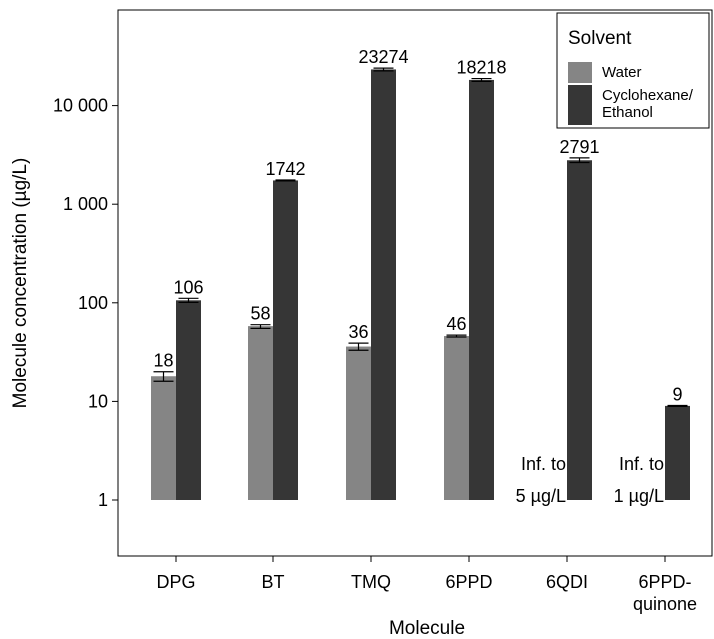 The width and height of the screenshot is (714, 639). What do you see at coordinates (188, 287) in the screenshot?
I see `data-label: 106` at bounding box center [188, 287].